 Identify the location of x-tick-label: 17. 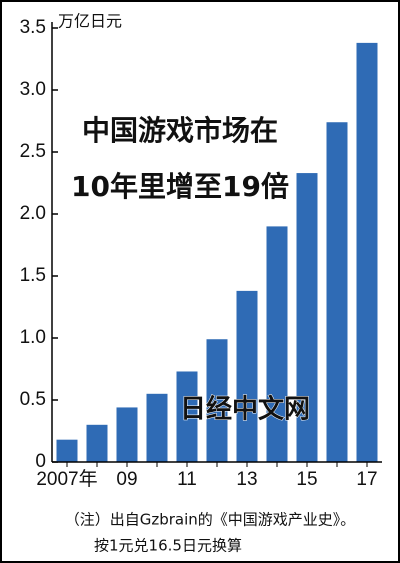
(366, 479).